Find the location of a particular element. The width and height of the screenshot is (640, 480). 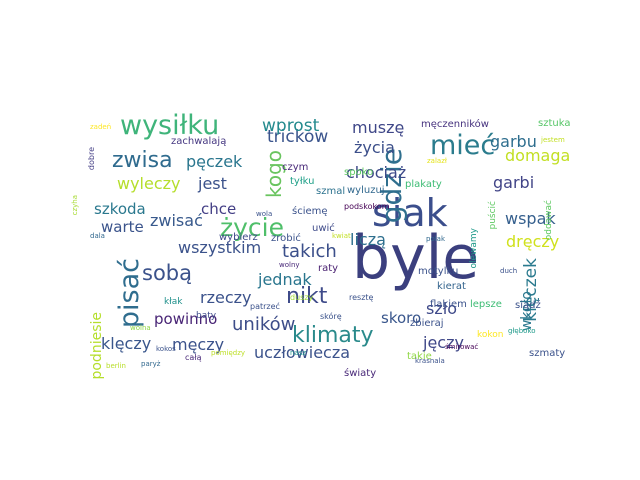

word-swiaty: światy is located at coordinates (360, 373).